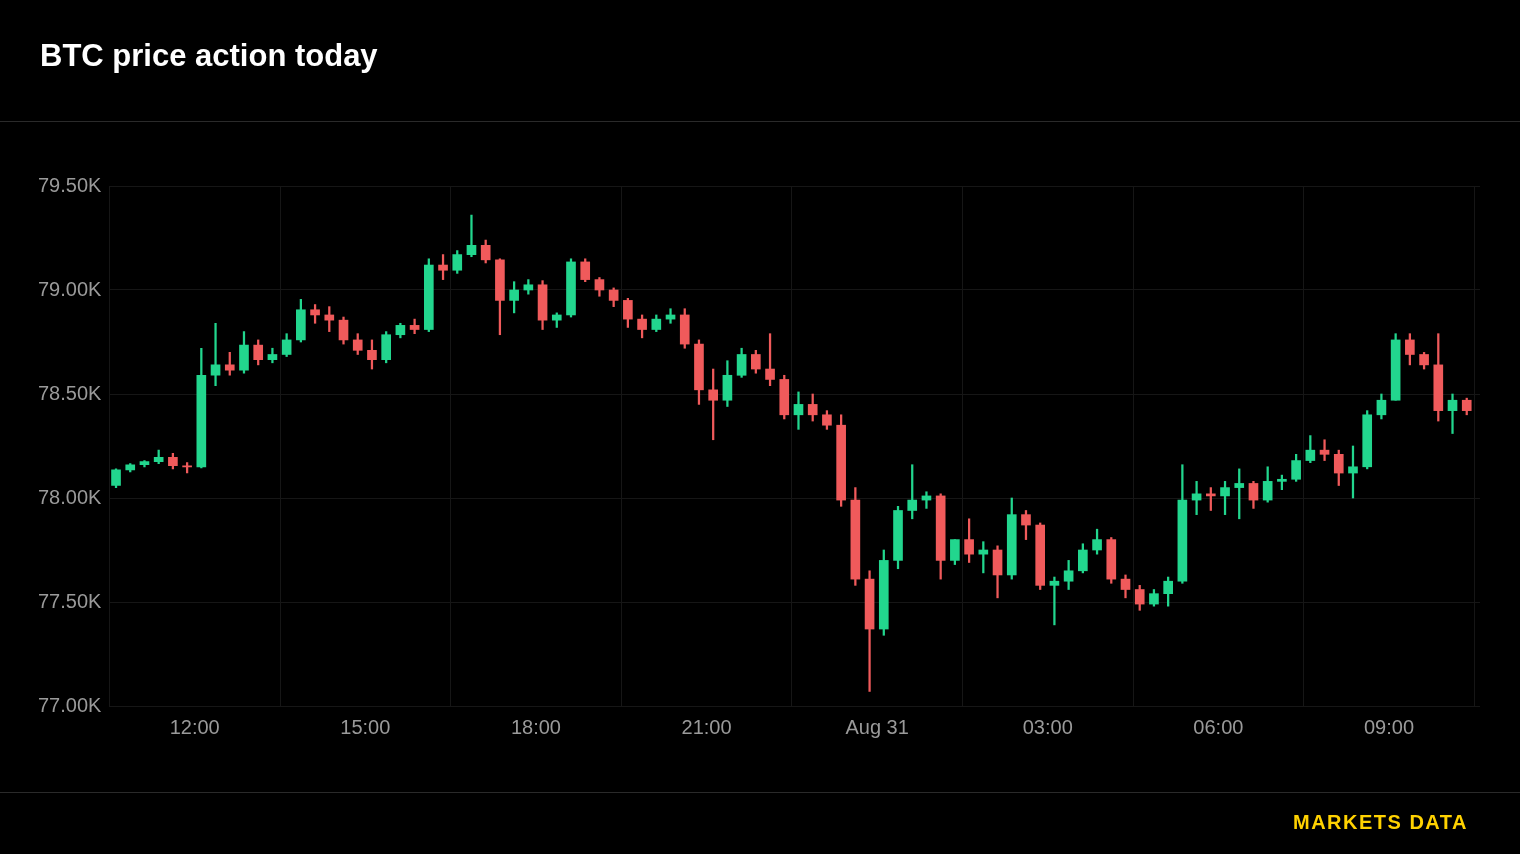  What do you see at coordinates (877, 726) in the screenshot?
I see `x-tick-label: Aug 31` at bounding box center [877, 726].